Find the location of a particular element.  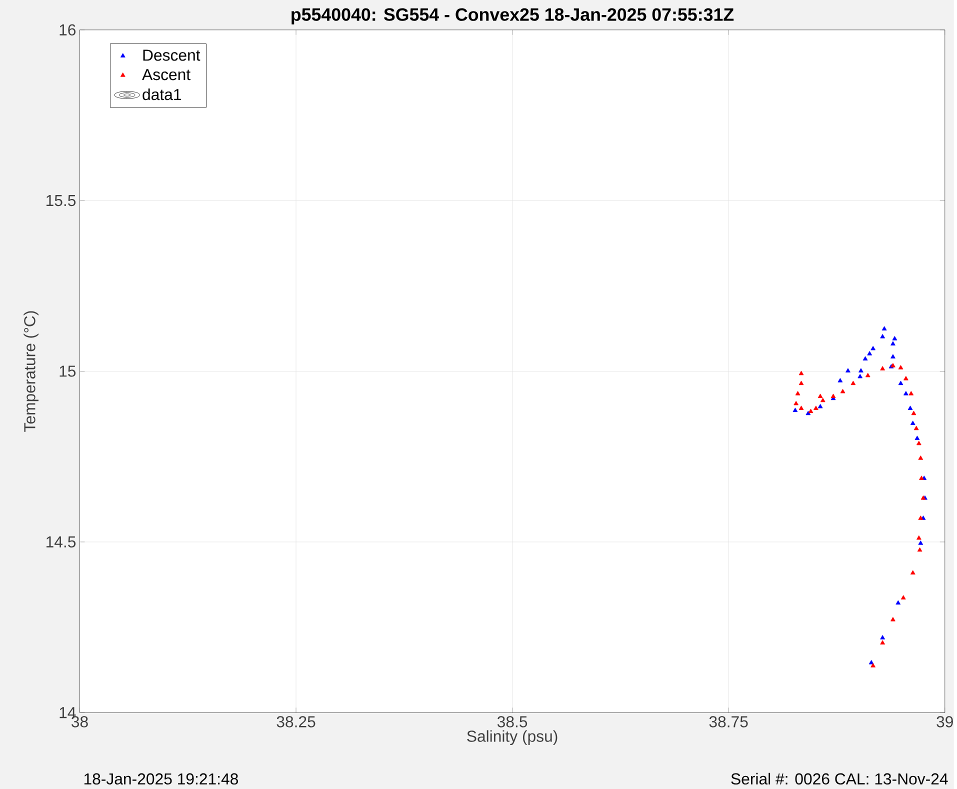

text: Serial #: 0026 CAL: 13-Nov-24 is located at coordinates (839, 778).